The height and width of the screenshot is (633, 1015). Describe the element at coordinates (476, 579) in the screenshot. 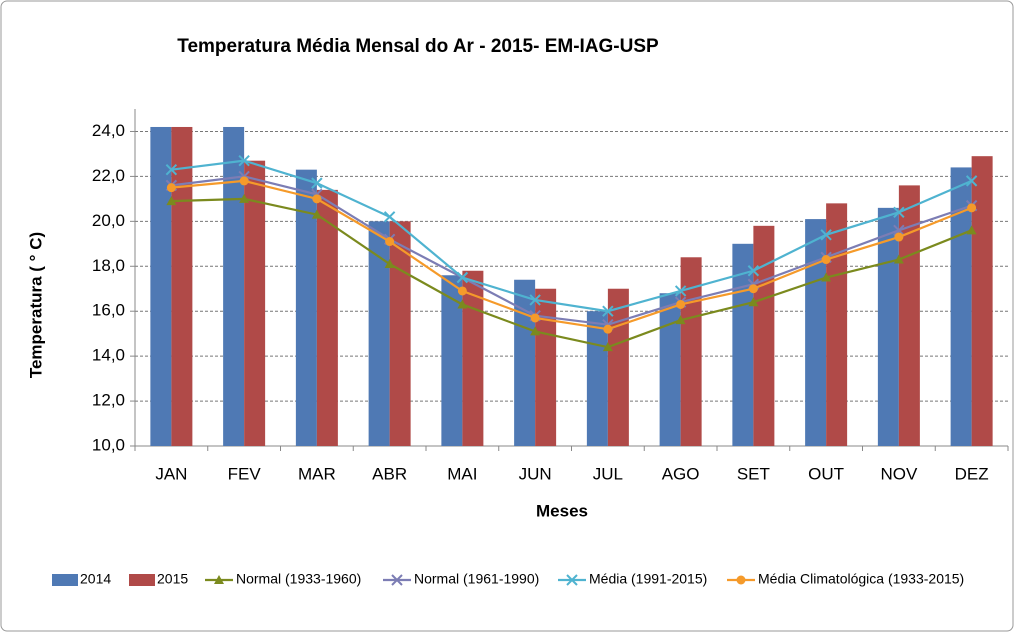

I see `legend-label: Normal (1961-1990)` at that location.